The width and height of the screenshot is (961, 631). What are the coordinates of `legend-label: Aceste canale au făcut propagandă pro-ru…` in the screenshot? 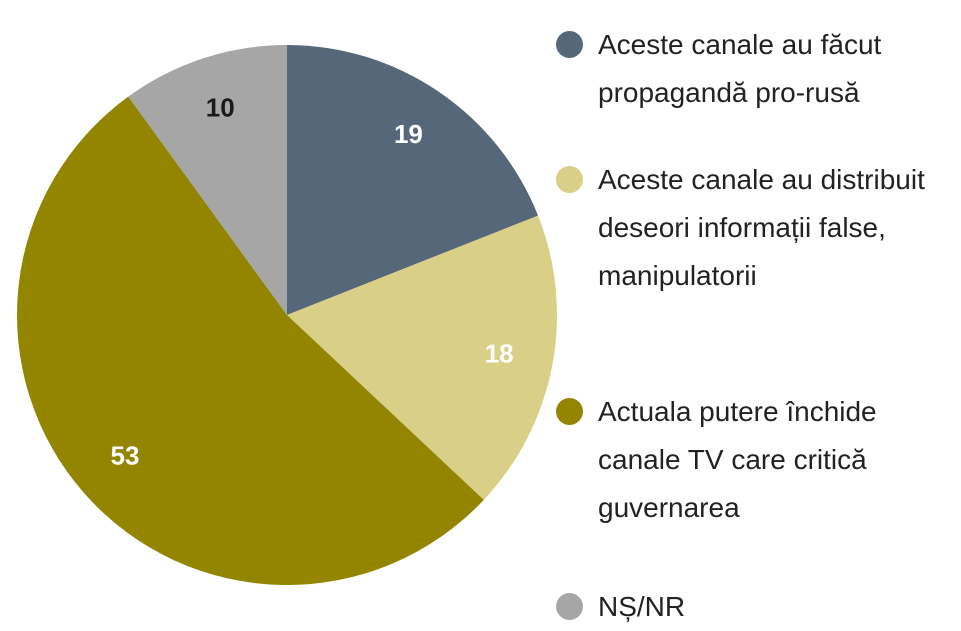 It's located at (740, 68).